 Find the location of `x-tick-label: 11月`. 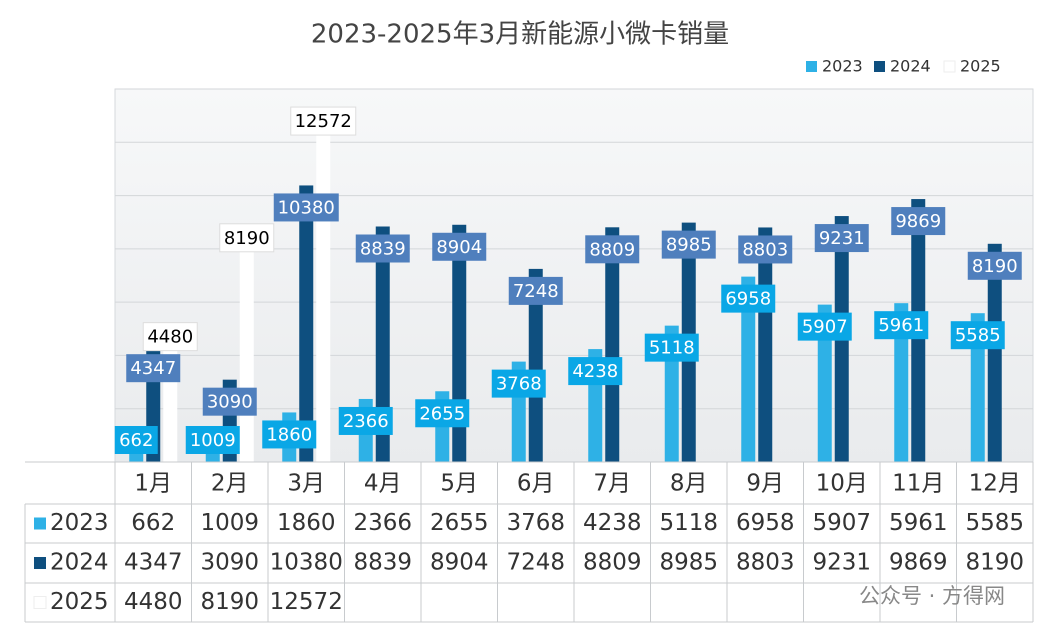

x-tick-label: 11月 is located at coordinates (918, 484).